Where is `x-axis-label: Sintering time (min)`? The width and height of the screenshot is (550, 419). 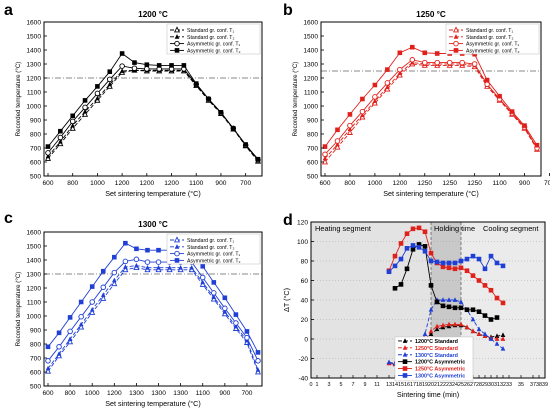
x-axis-label: Sintering time (min) is located at coordinates (428, 394).